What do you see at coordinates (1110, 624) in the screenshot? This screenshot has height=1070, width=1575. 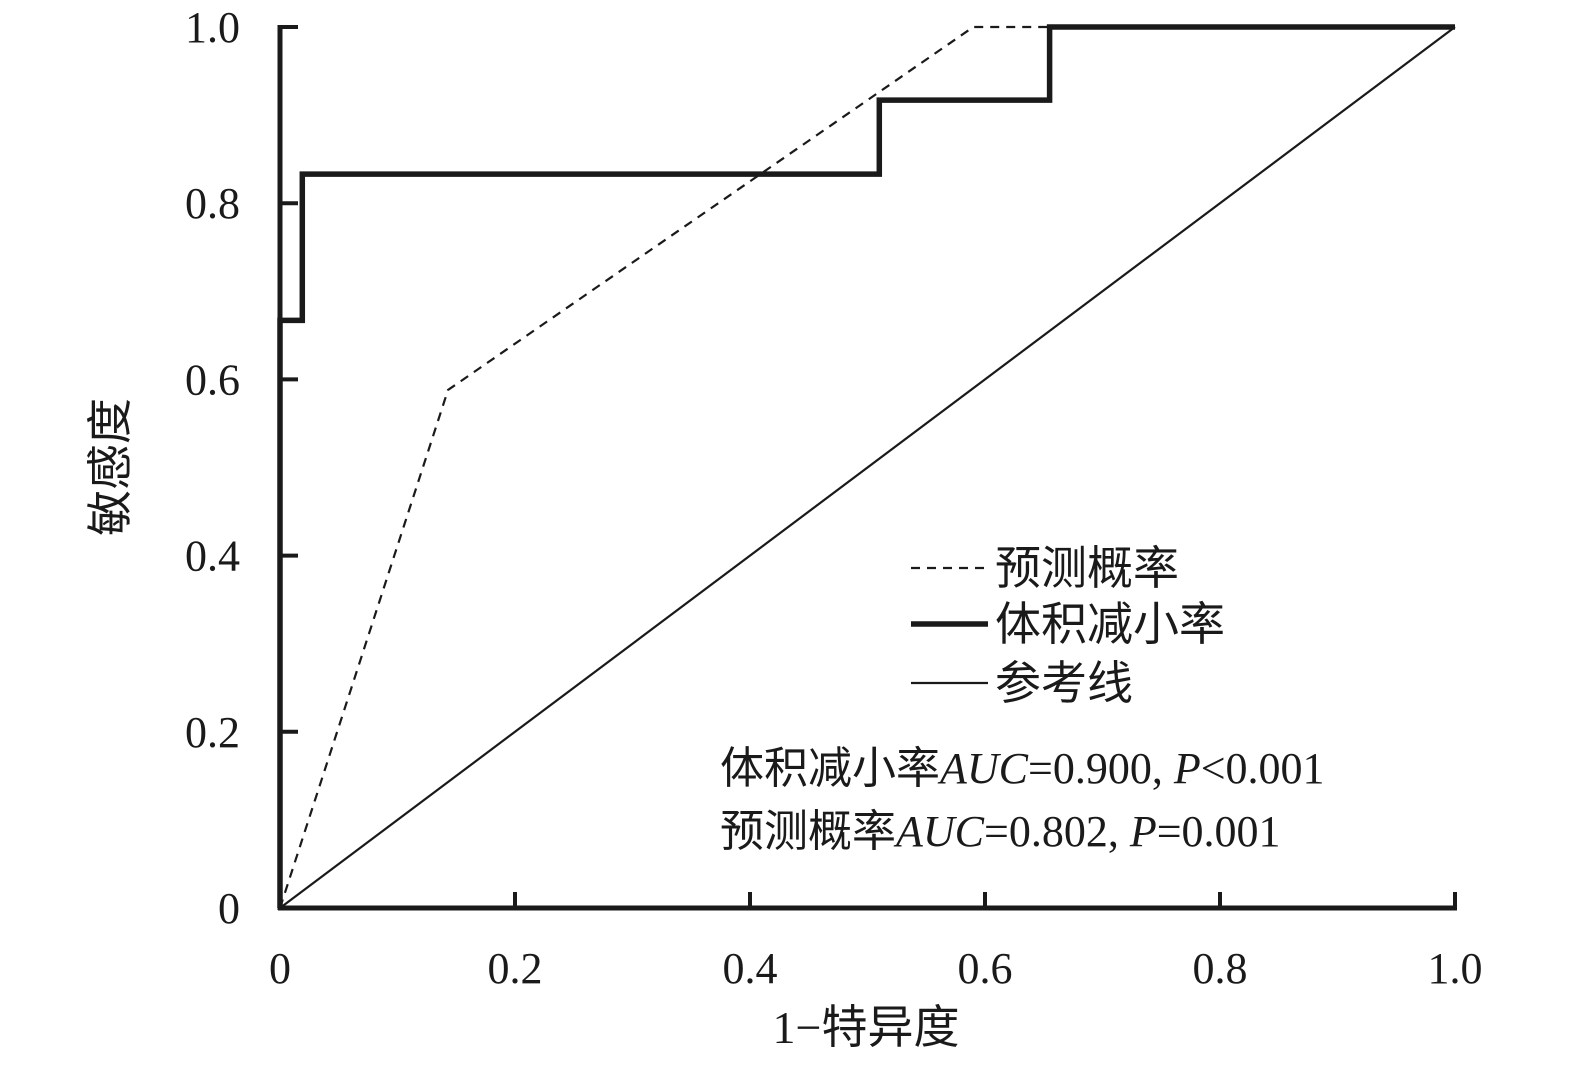 I see `legend-label: 体积减小率` at bounding box center [1110, 624].